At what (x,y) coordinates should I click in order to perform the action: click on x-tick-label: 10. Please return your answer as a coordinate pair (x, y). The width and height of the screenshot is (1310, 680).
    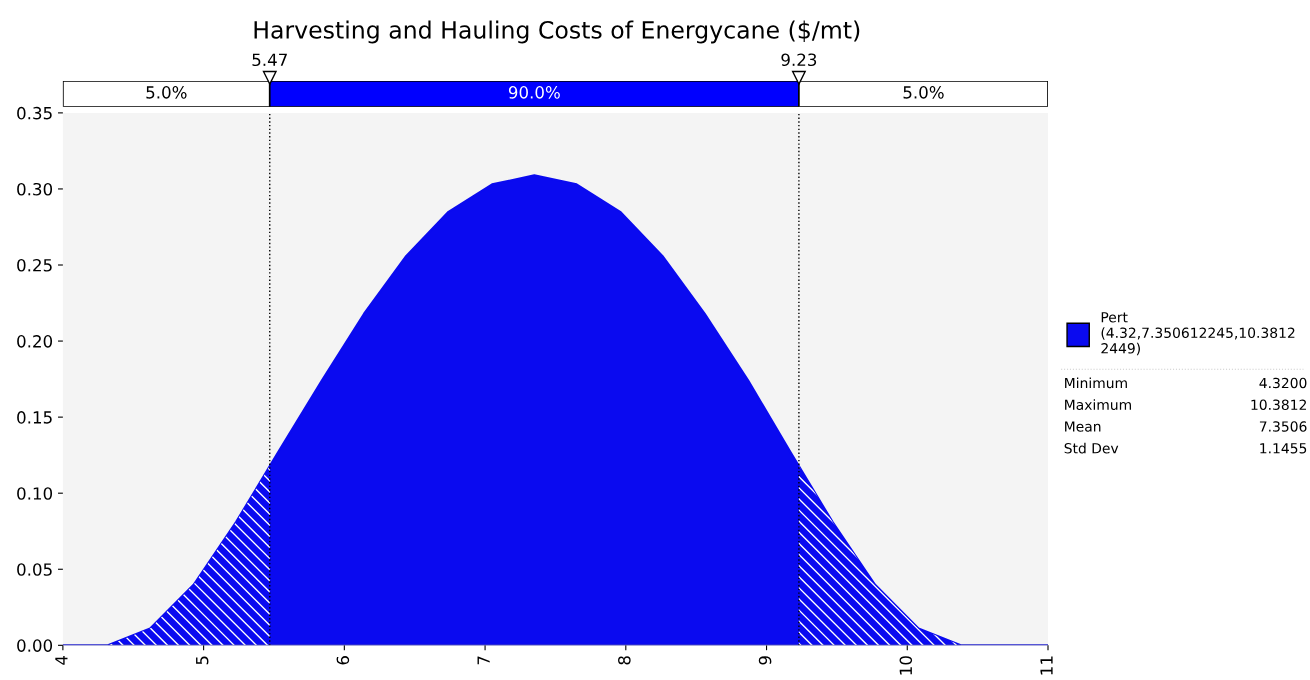
    Looking at the image, I should click on (906, 665).